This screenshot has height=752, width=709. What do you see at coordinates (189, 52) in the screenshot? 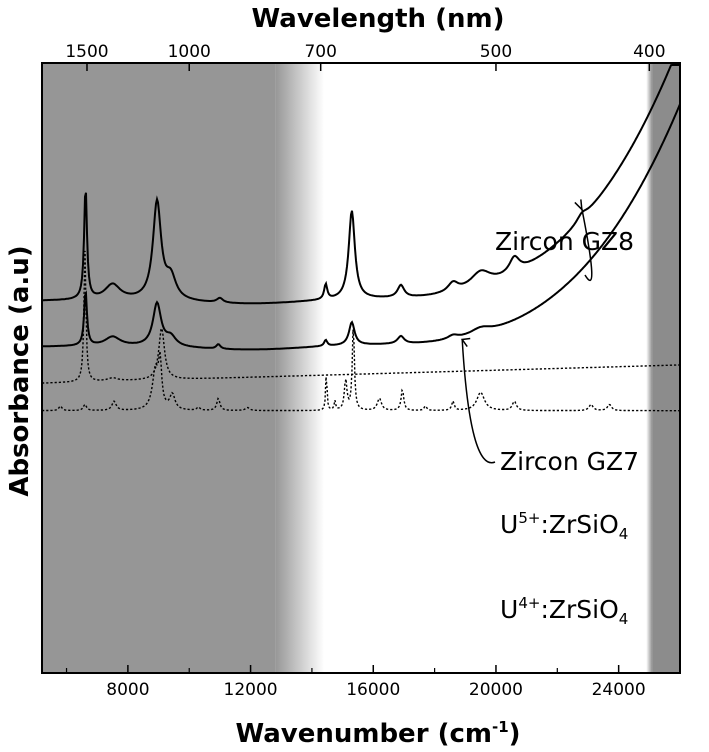
I see `top-tick-label: 1000` at bounding box center [189, 52].